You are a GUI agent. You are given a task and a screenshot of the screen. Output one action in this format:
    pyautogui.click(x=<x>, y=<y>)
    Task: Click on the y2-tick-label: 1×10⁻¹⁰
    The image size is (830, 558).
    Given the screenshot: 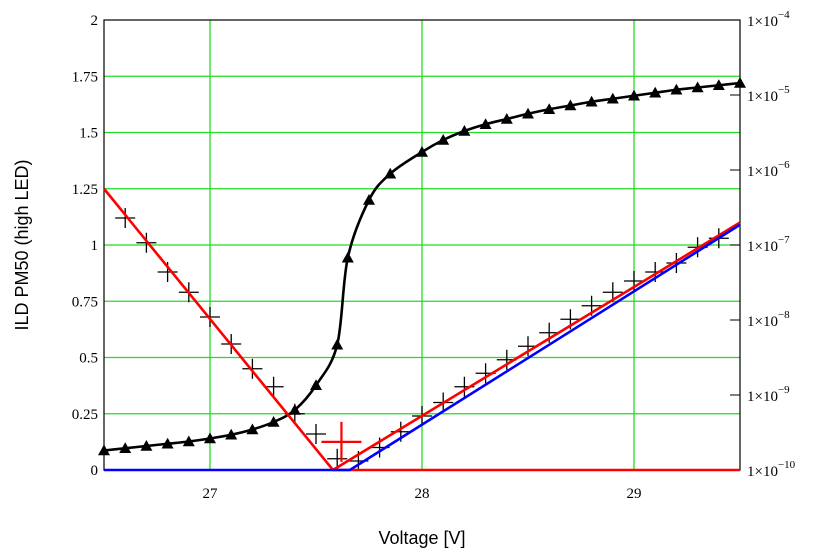 What is the action you would take?
    pyautogui.click(x=771, y=469)
    